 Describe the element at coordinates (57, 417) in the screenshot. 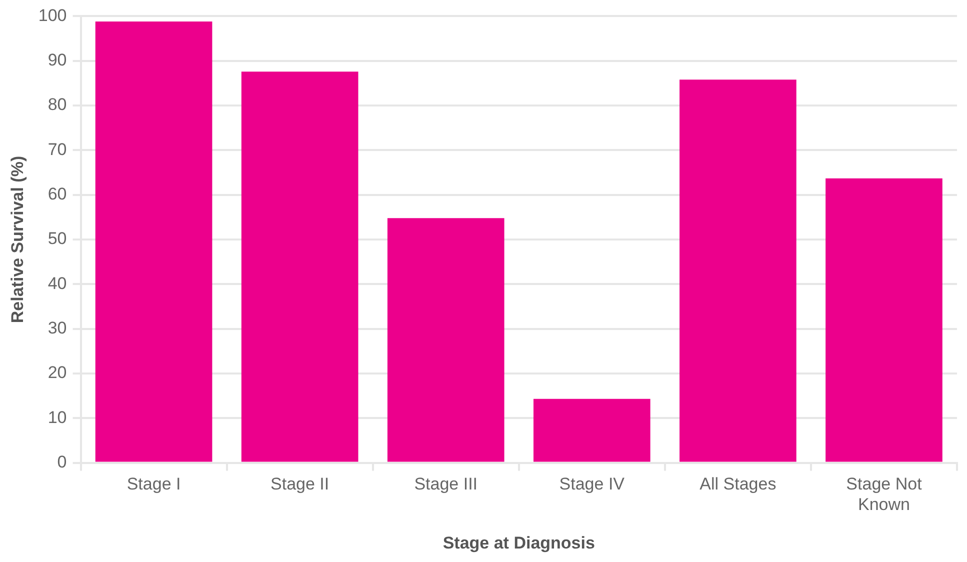

I see `y-tick-label: 10` at that location.